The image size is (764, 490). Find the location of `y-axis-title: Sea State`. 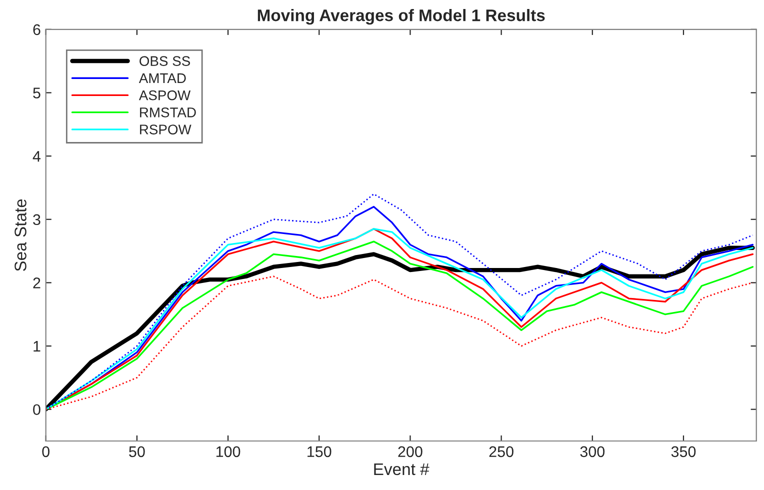

y-axis-title: Sea State is located at coordinates (20, 235).